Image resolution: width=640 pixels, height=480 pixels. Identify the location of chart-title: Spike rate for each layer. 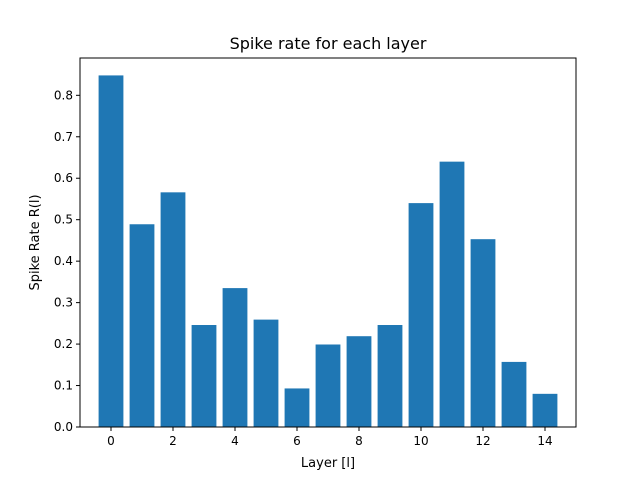
(328, 43).